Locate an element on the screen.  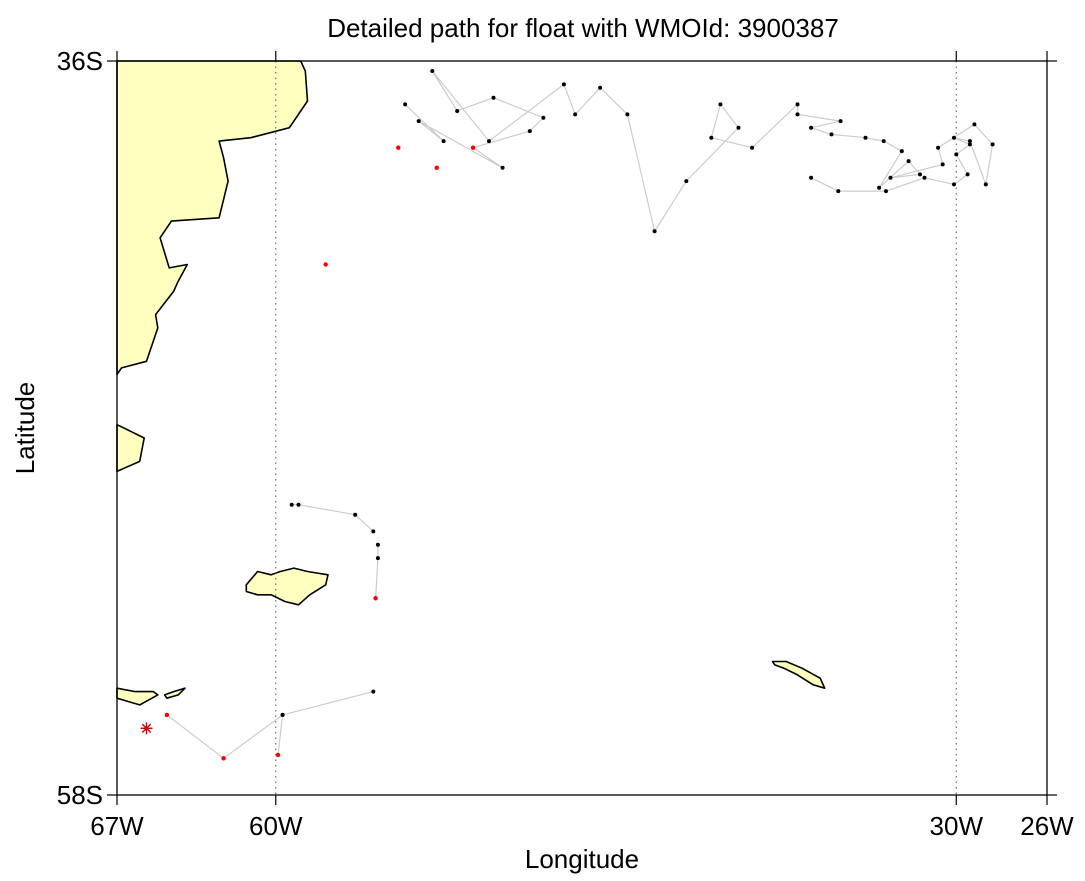
x-tick-label: 60W is located at coordinates (276, 826).